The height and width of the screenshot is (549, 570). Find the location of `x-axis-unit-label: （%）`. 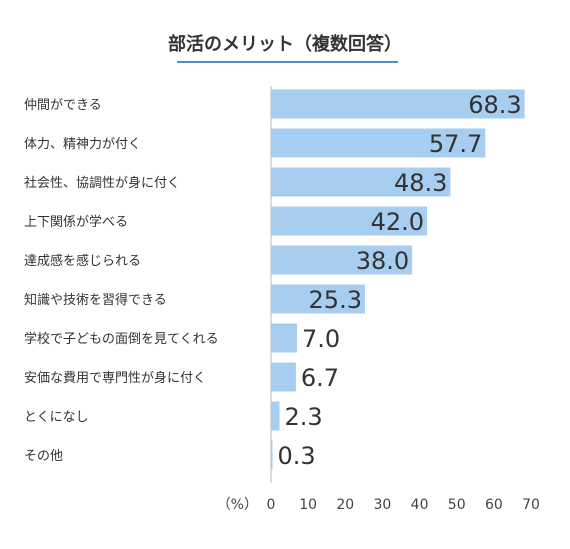

x-axis-unit-label: （%） is located at coordinates (237, 505).